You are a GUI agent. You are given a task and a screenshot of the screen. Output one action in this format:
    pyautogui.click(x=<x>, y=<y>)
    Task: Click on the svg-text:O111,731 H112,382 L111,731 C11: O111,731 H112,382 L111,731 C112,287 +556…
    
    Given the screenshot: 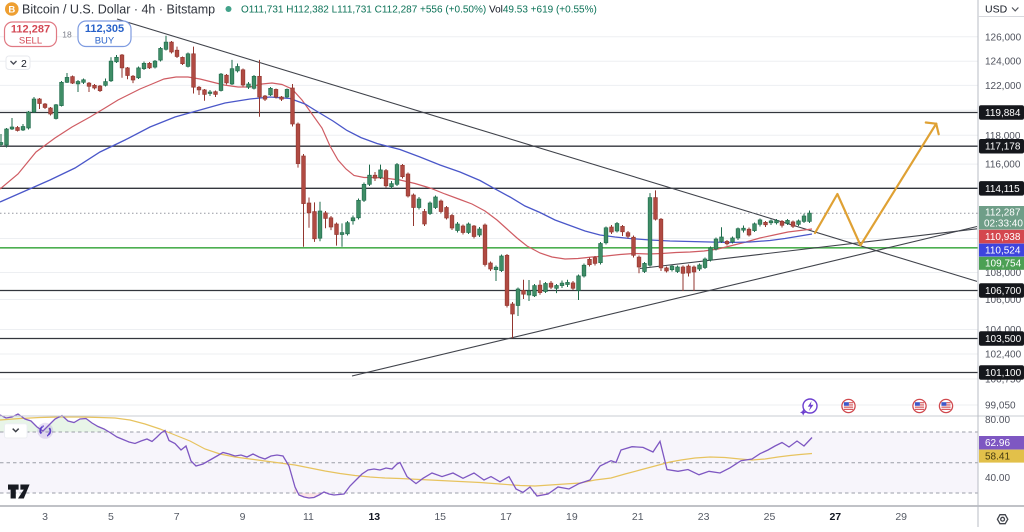 What is the action you would take?
    pyautogui.click(x=419, y=10)
    